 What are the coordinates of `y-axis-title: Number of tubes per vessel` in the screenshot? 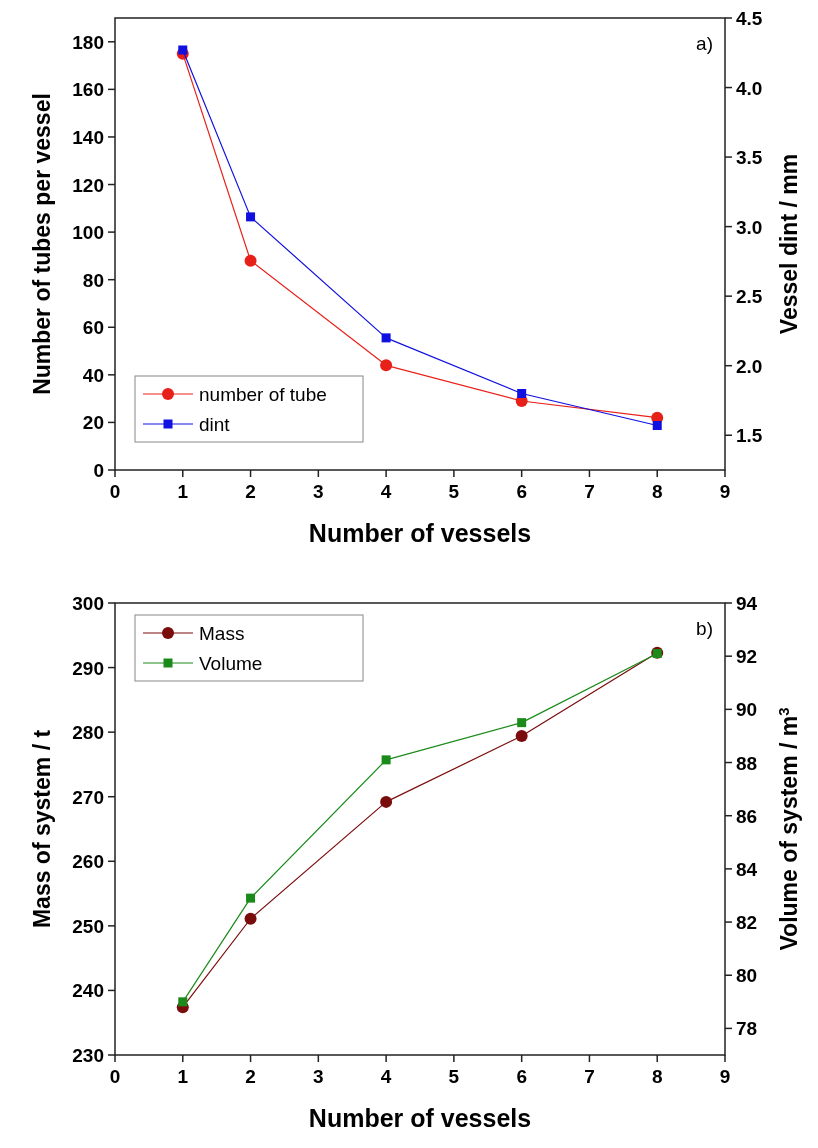 It's located at (42, 244).